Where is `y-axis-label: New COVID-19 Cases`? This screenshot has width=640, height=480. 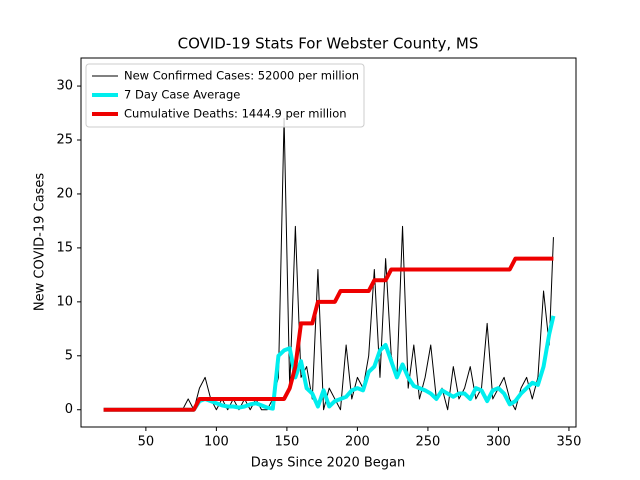
y-axis-label: New COVID-19 Cases is located at coordinates (40, 242).